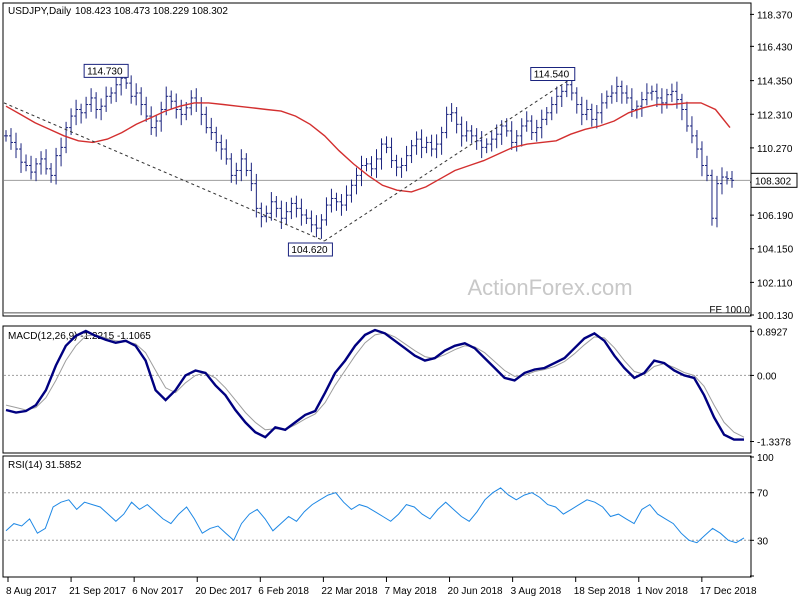 Image resolution: width=800 pixels, height=600 pixels. Describe the element at coordinates (772, 332) in the screenshot. I see `macd-tick-label: 0.8927` at that location.